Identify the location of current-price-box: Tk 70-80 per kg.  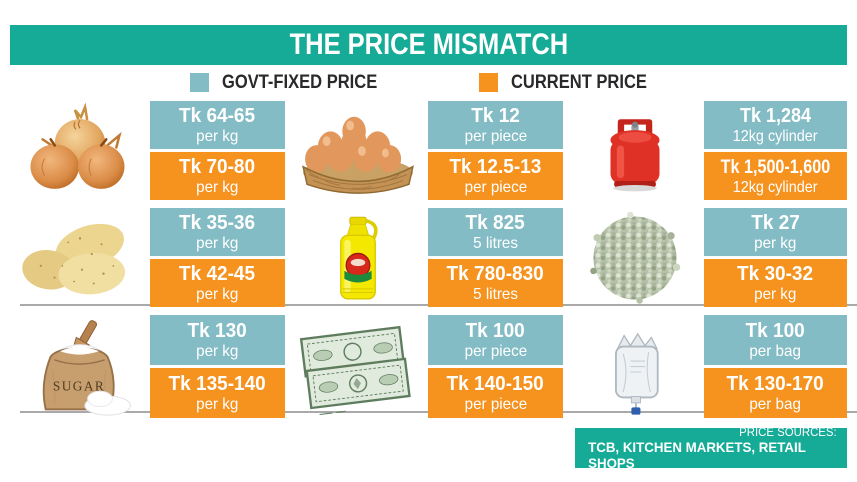
(217, 176).